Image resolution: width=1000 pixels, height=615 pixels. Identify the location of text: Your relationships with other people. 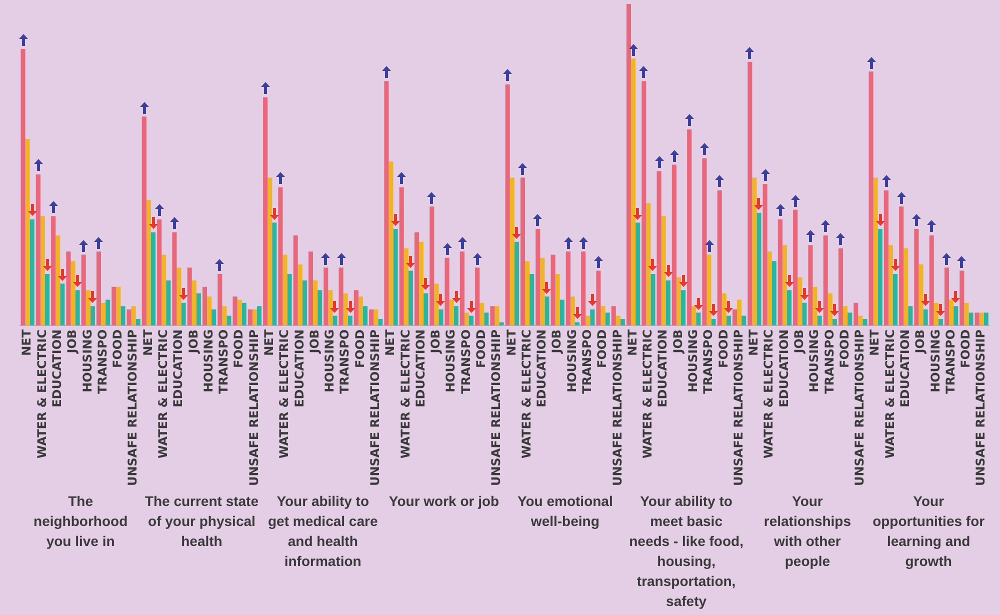
(808, 530).